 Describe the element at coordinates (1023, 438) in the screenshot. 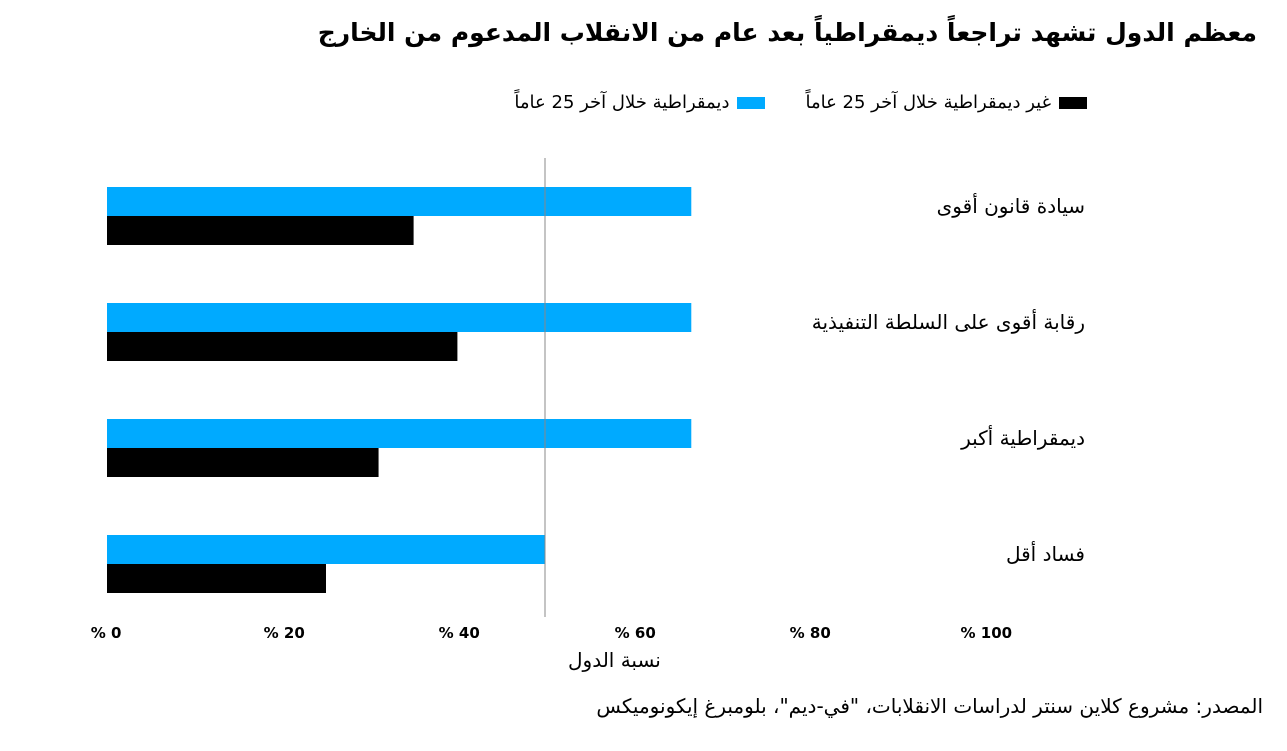

I see `category-label: ديمقراطية أكبر` at that location.